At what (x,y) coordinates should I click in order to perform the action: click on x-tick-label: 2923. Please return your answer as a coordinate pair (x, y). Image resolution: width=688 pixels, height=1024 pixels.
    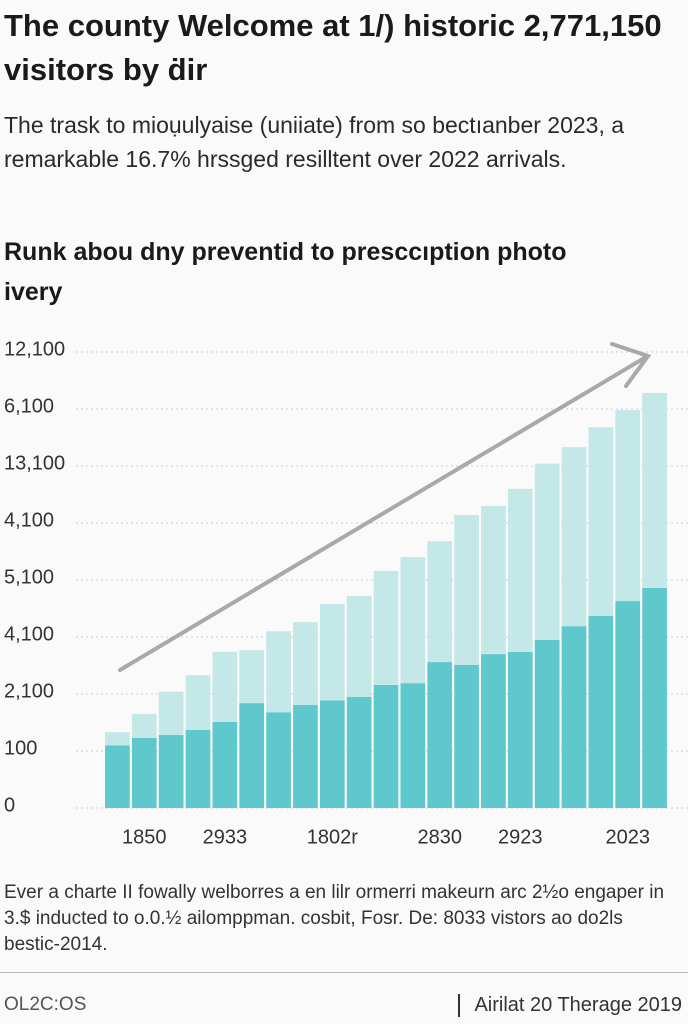
    Looking at the image, I should click on (520, 837).